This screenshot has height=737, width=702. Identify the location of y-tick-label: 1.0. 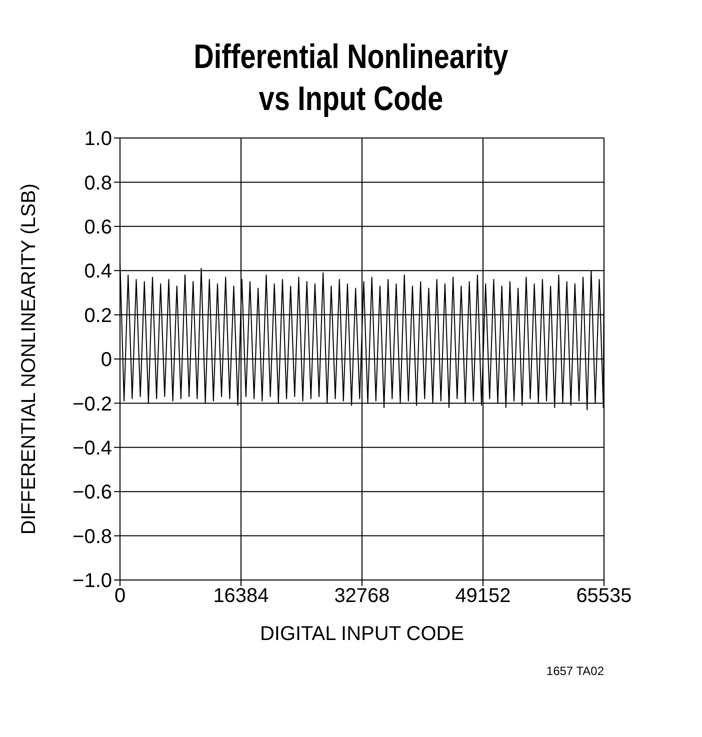
(98, 139).